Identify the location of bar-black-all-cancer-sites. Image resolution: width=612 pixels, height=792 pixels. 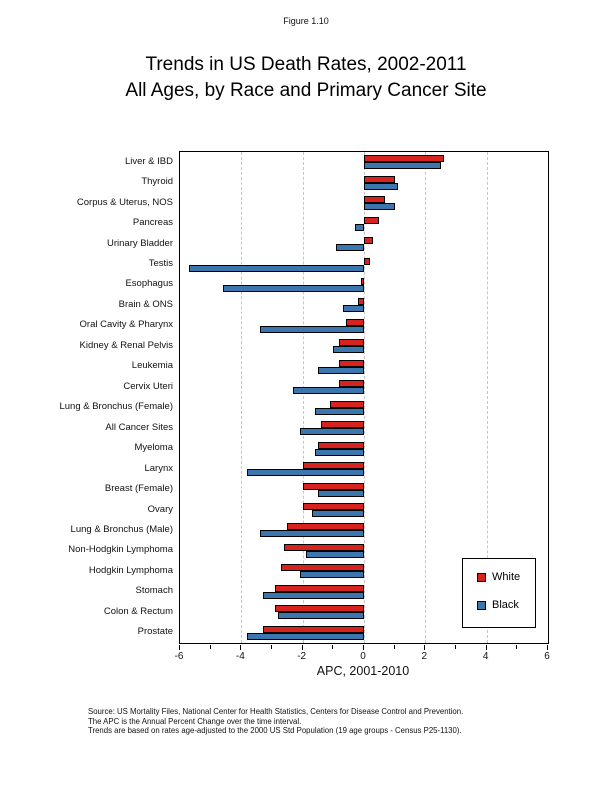
(331, 432).